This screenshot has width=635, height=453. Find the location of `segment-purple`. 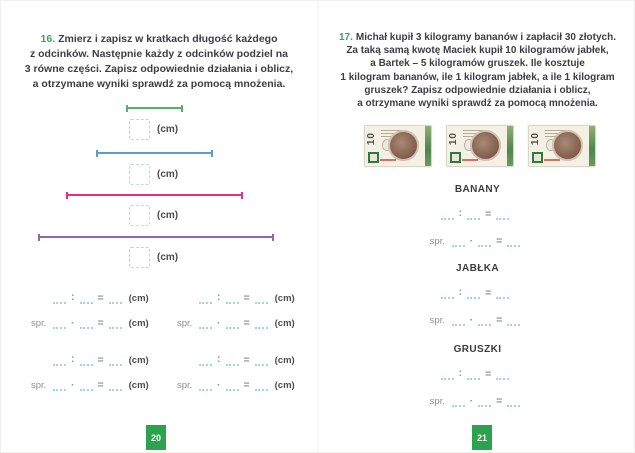

segment-purple is located at coordinates (156, 237).